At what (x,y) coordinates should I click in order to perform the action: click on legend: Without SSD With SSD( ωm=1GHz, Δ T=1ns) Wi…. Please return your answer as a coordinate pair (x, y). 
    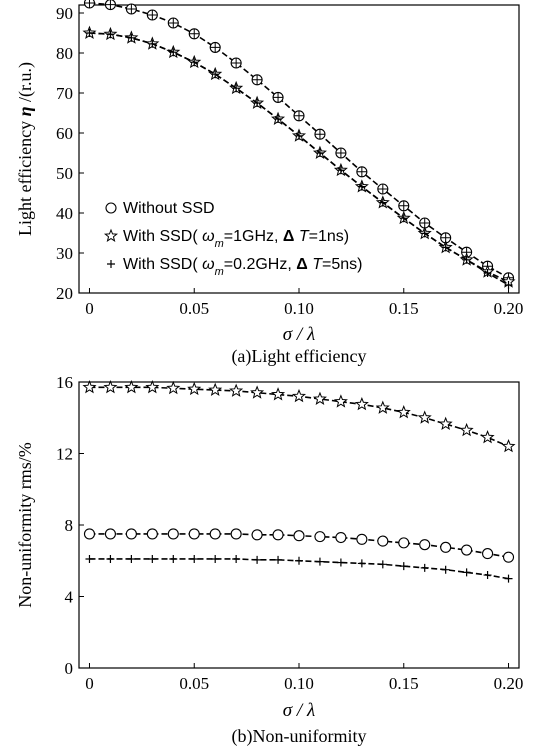
    Looking at the image, I should click on (232, 239).